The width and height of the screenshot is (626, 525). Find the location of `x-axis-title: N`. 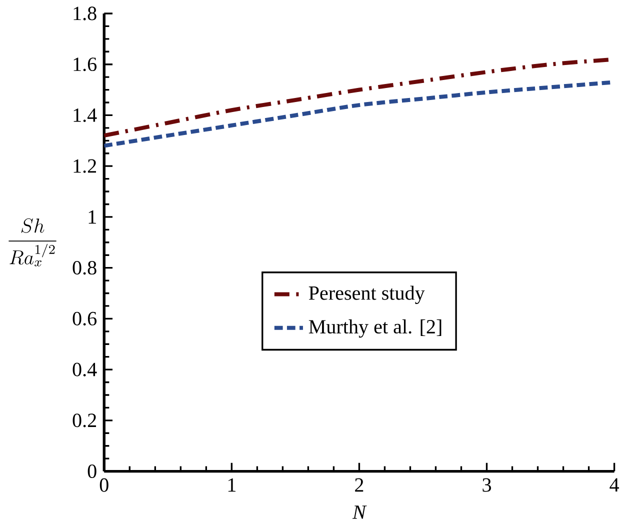

x-axis-title: N is located at coordinates (359, 512).